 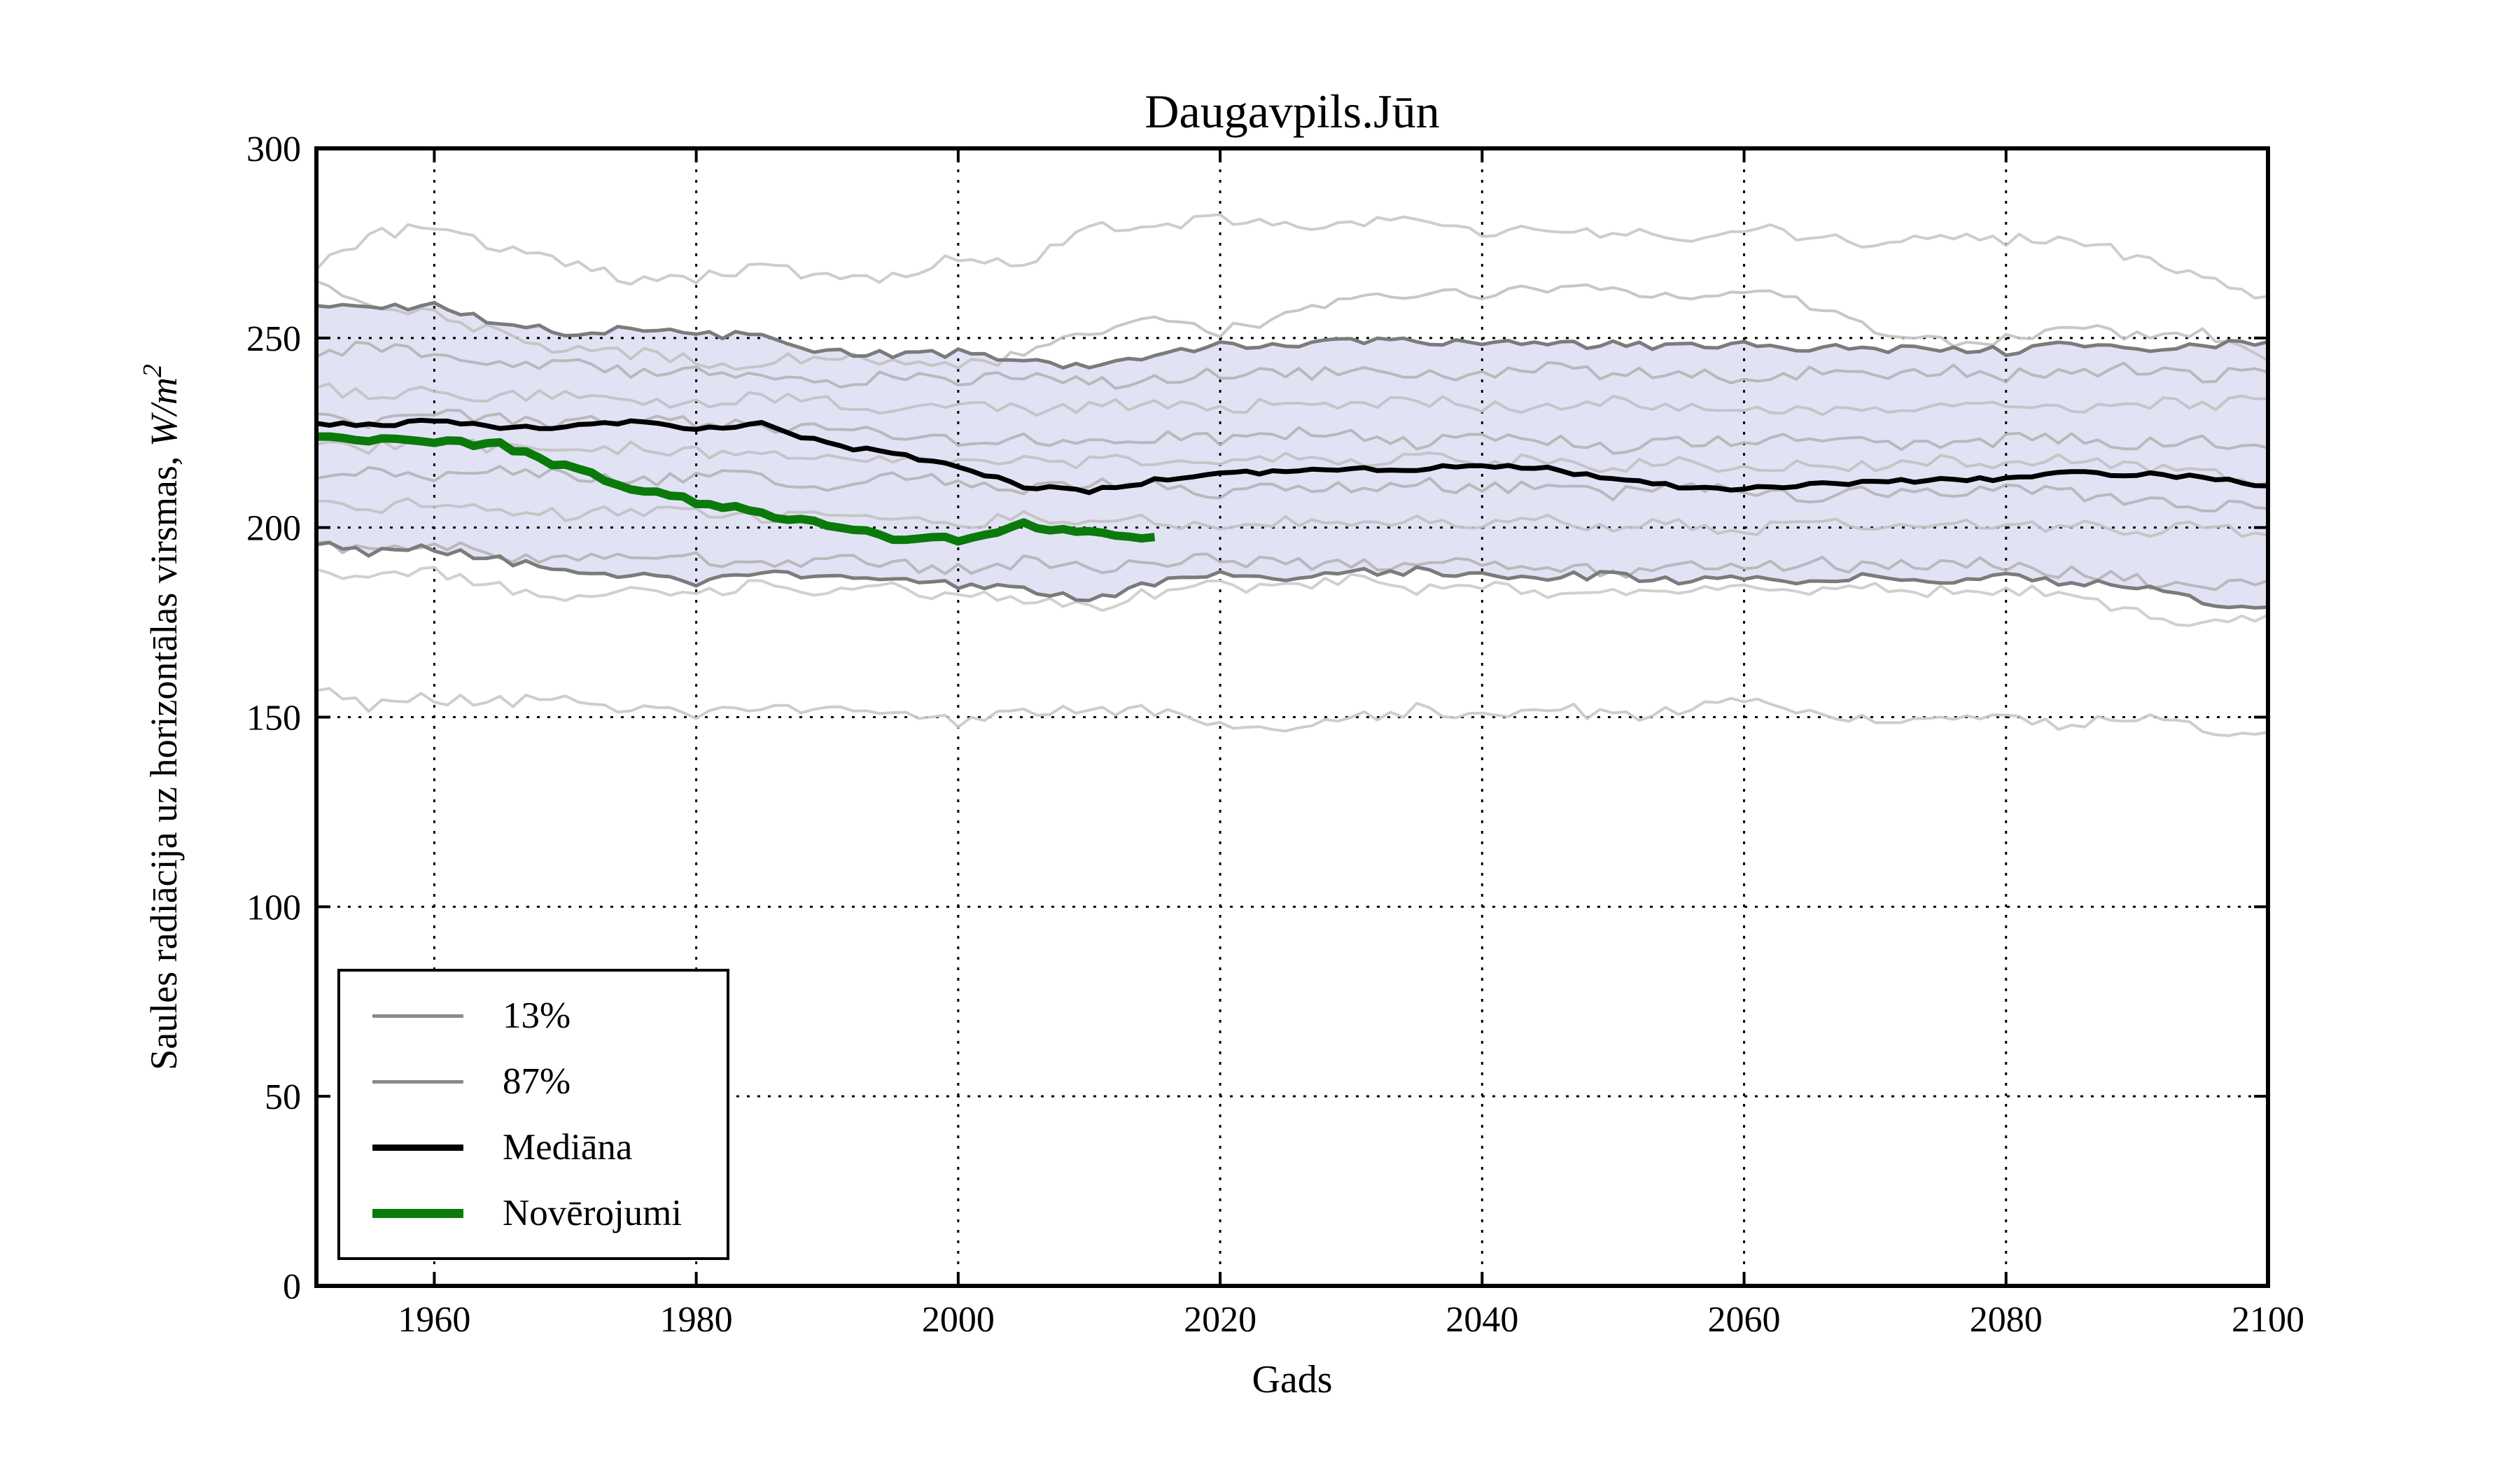 I want to click on median-line, so click(x=1292, y=456).